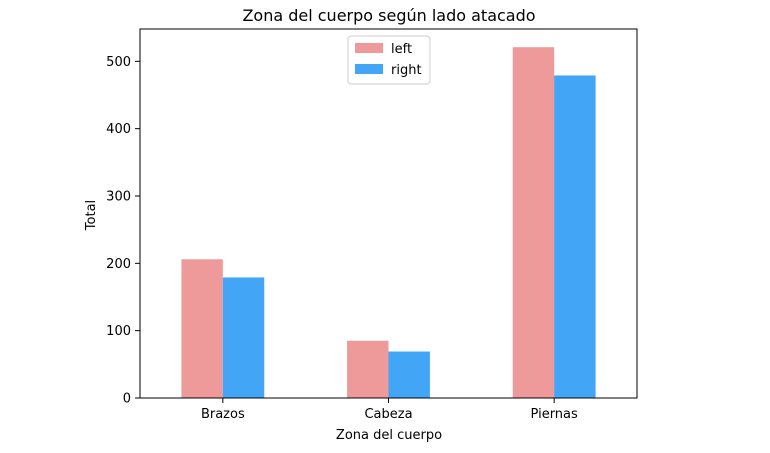  Describe the element at coordinates (127, 399) in the screenshot. I see `y-tick-label: 0` at that location.